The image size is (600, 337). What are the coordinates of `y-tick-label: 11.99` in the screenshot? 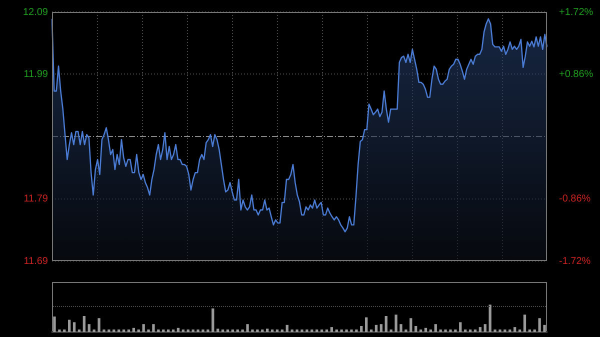 It's located at (36, 74).